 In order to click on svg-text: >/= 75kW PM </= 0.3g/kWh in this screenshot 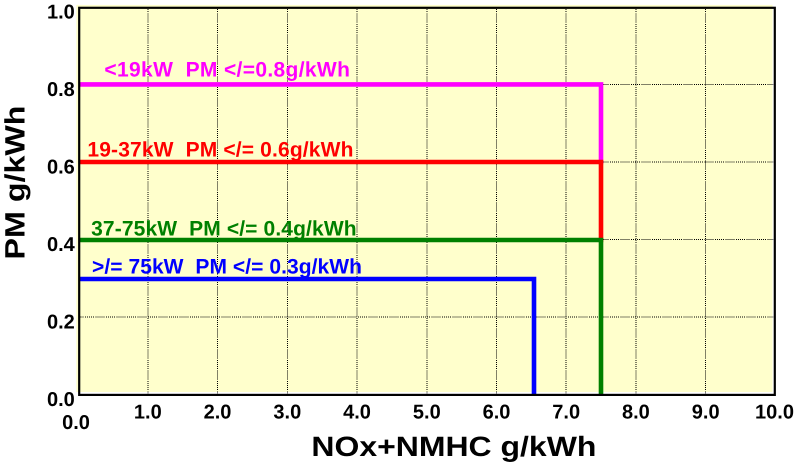, I will do `click(227, 266)`.